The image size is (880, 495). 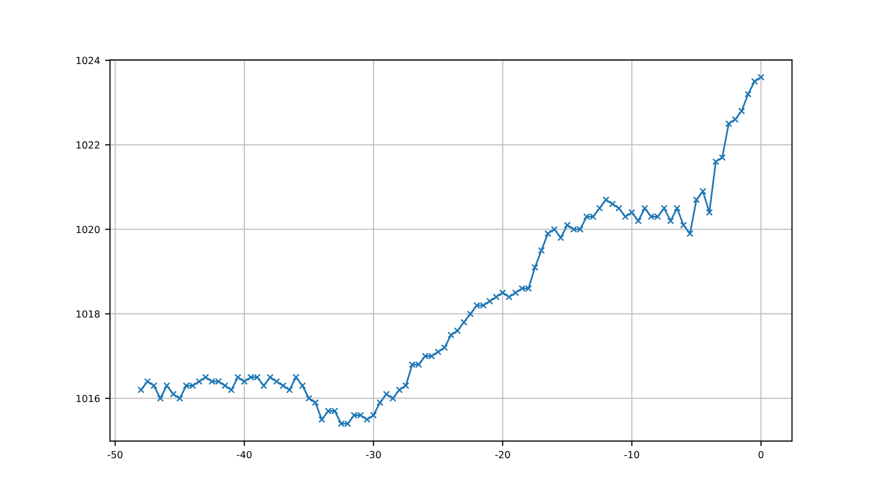 I want to click on x-tick-label: -40, so click(x=244, y=454).